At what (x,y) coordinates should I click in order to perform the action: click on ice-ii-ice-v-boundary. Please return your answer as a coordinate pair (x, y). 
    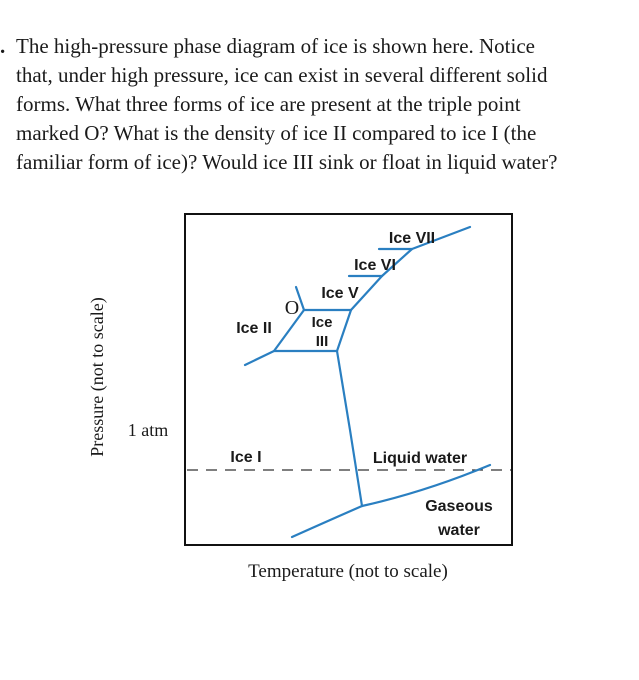
    Looking at the image, I should click on (300, 298).